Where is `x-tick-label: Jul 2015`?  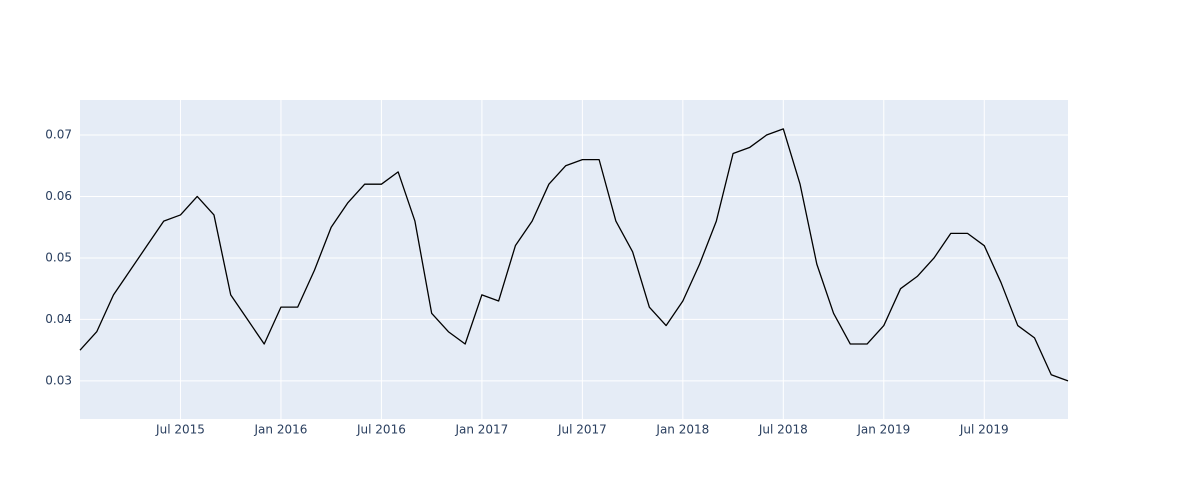
x-tick-label: Jul 2015 is located at coordinates (180, 430).